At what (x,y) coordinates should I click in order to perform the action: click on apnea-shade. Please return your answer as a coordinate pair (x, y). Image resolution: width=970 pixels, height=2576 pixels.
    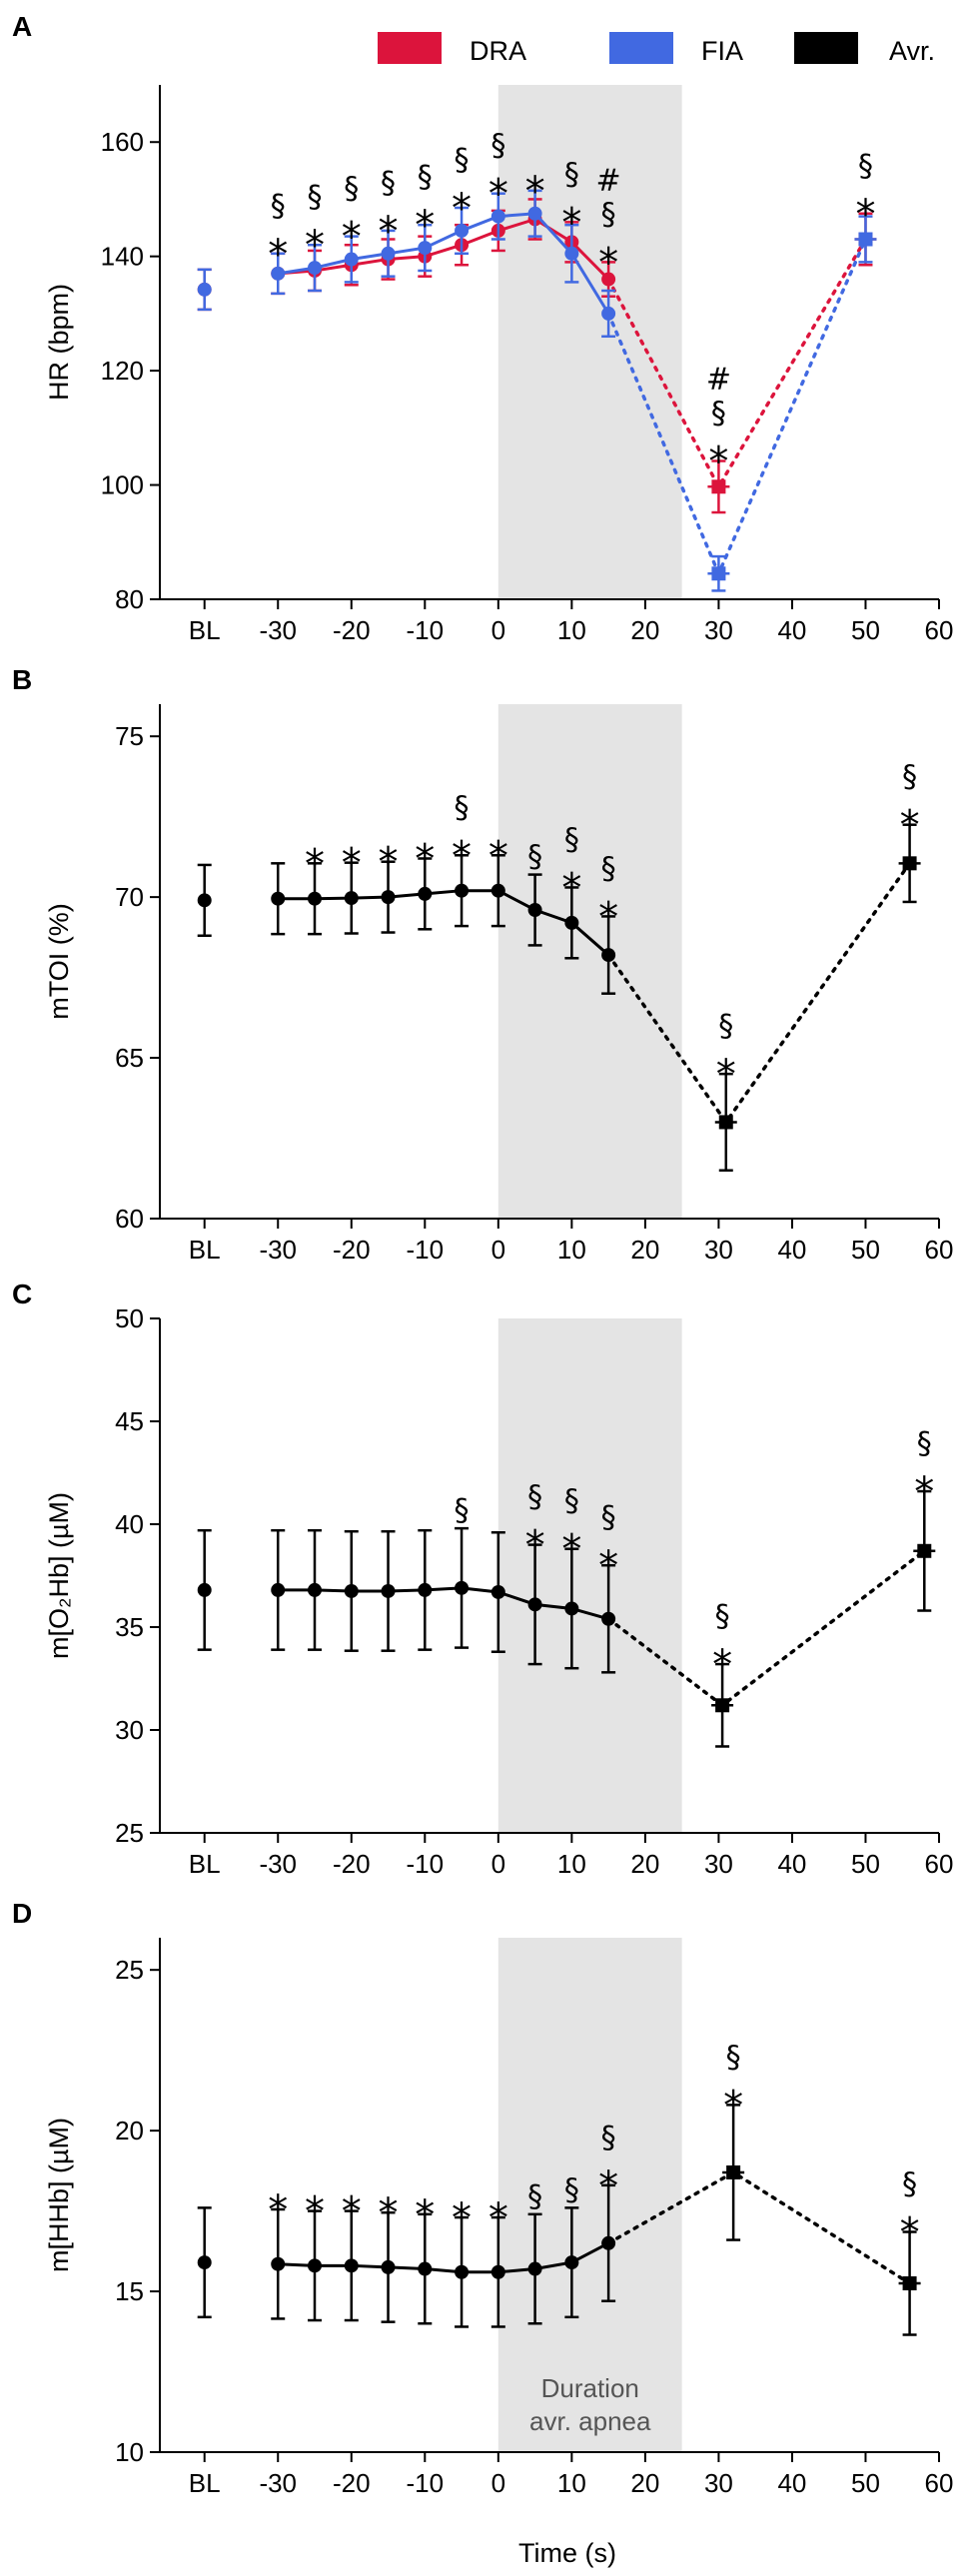
    Looking at the image, I should click on (589, 1576).